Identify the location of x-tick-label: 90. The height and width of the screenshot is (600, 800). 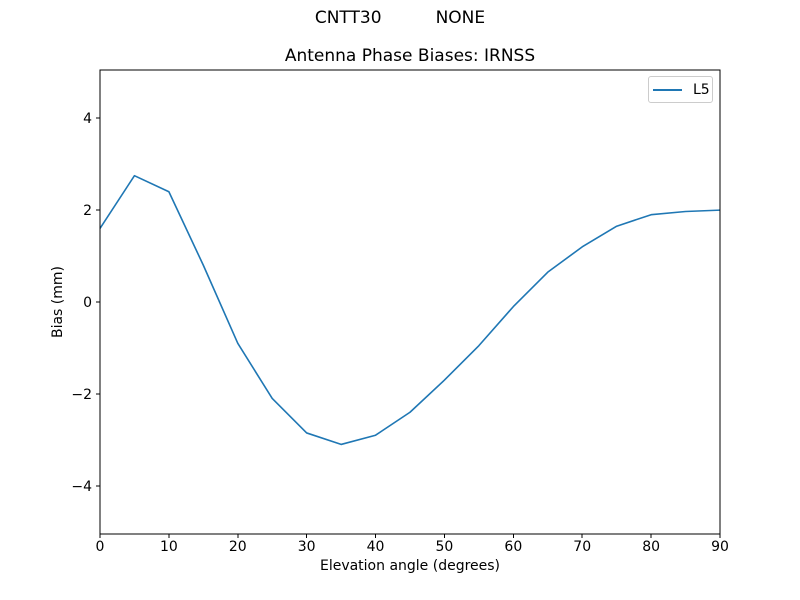
(720, 547).